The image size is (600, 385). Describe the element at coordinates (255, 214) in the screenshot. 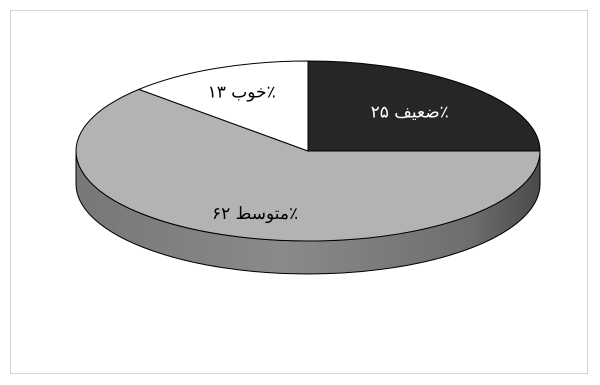

I see `slice-label-1: متوسط ۶۲٪` at that location.